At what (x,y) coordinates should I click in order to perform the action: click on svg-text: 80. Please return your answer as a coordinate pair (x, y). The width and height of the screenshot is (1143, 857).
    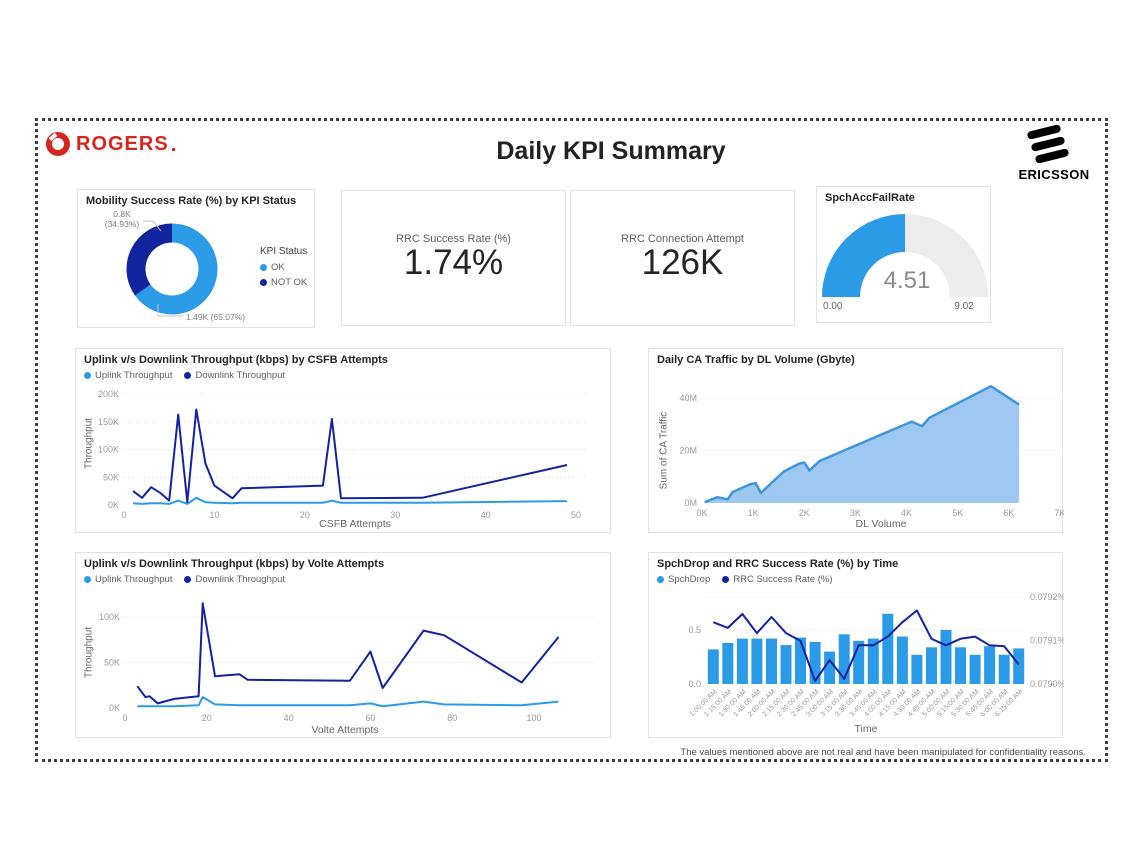
    Looking at the image, I should click on (452, 718).